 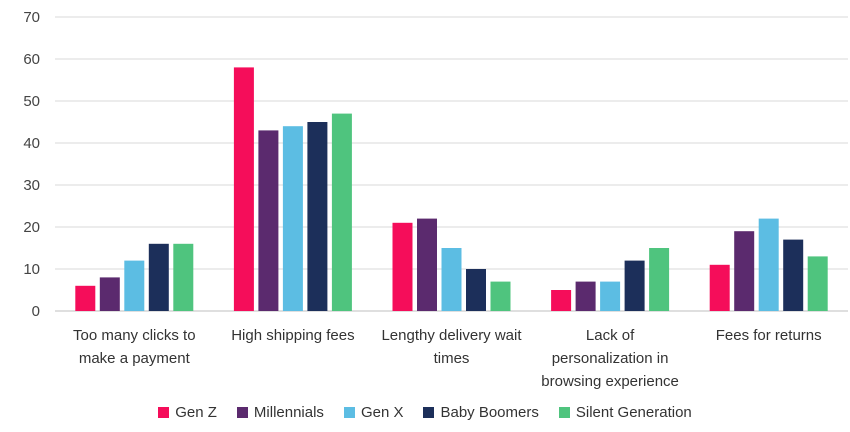 What do you see at coordinates (610, 381) in the screenshot?
I see `x-category-label-line: browsing experience` at bounding box center [610, 381].